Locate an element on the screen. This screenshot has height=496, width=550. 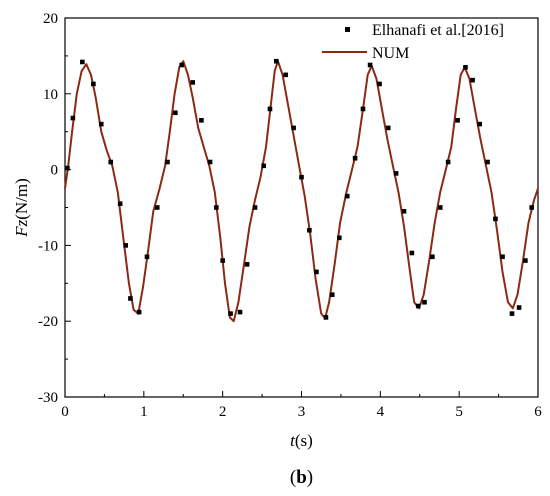
y-tick-label-0: -30 is located at coordinates (48, 398).